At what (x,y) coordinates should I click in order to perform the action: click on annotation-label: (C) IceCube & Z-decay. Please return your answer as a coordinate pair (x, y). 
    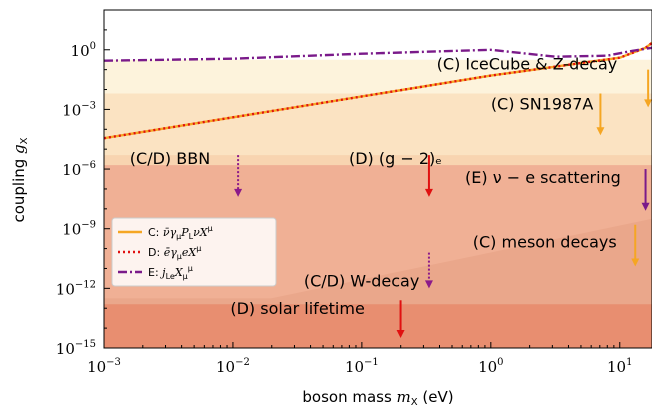
    Looking at the image, I should click on (527, 64).